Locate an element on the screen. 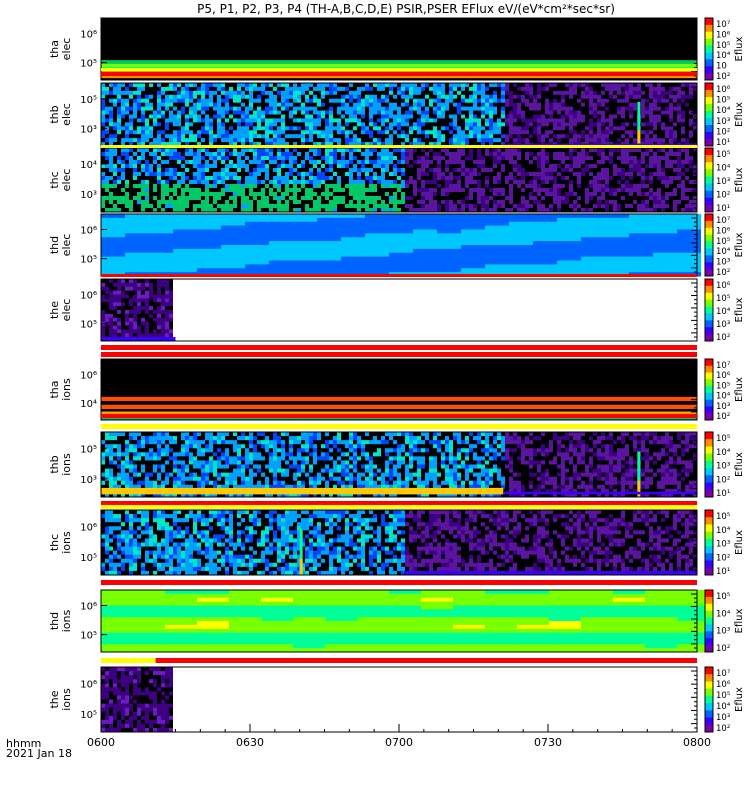 This screenshot has height=800, width=750. colorbar-tick-label: 10⁳ is located at coordinates (721, 67).